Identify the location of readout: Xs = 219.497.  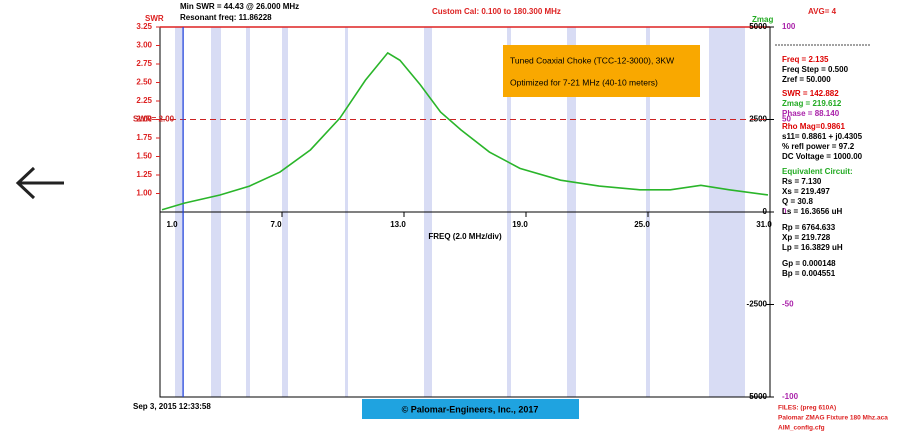
(806, 191).